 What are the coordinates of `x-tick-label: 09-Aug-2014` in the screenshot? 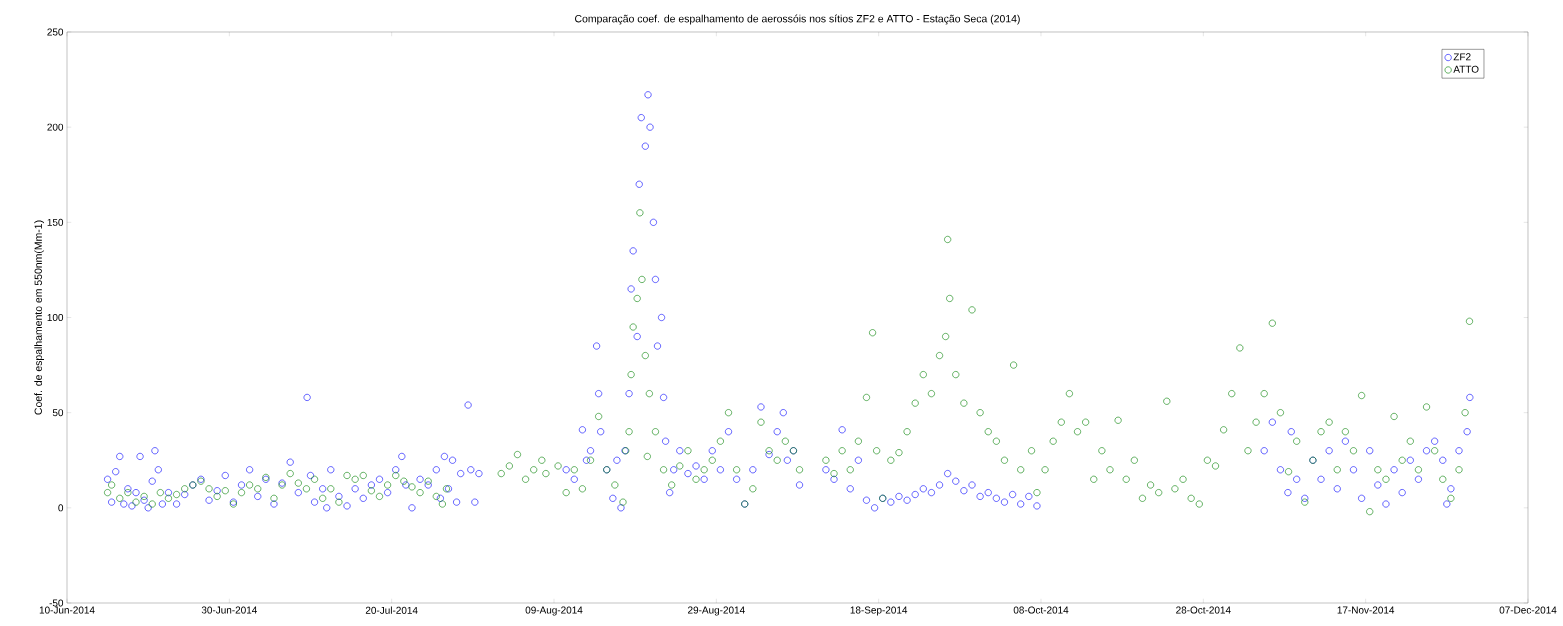 It's located at (554, 611).